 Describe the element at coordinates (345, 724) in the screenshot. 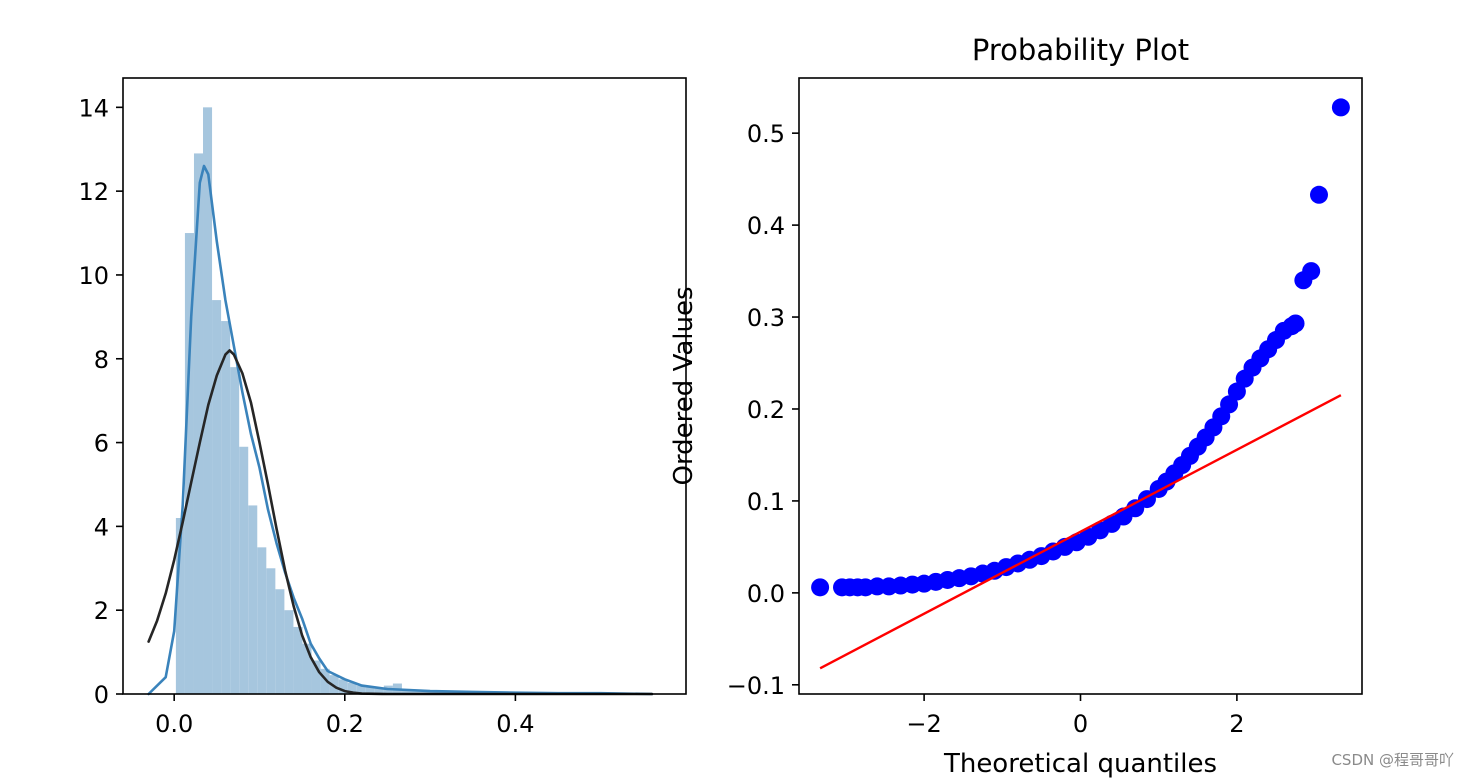

I see `hist-x-tick-label: 0.2` at that location.